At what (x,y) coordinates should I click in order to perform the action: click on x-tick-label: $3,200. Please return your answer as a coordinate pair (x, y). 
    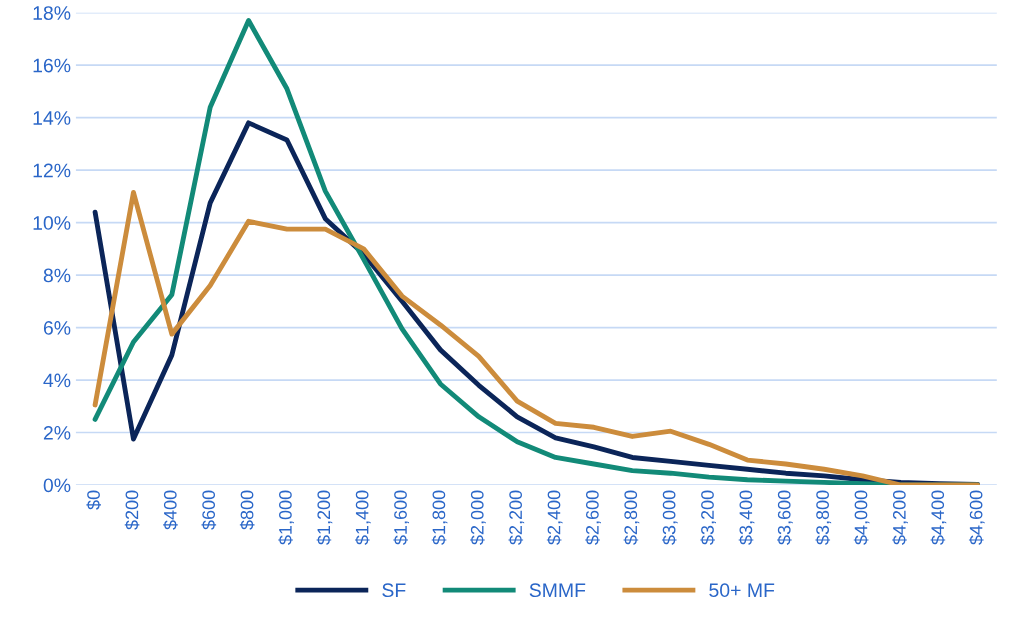
    Looking at the image, I should click on (708, 517).